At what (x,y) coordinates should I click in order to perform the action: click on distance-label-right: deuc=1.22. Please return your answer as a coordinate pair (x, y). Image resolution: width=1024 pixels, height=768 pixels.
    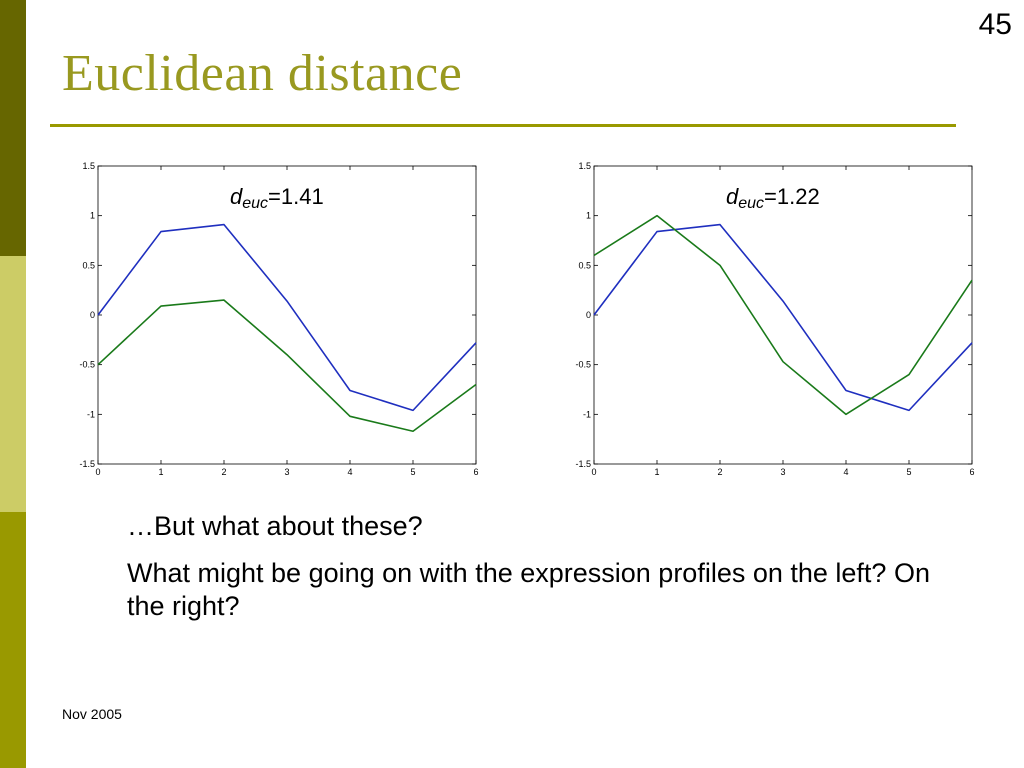
    Looking at the image, I should click on (773, 198).